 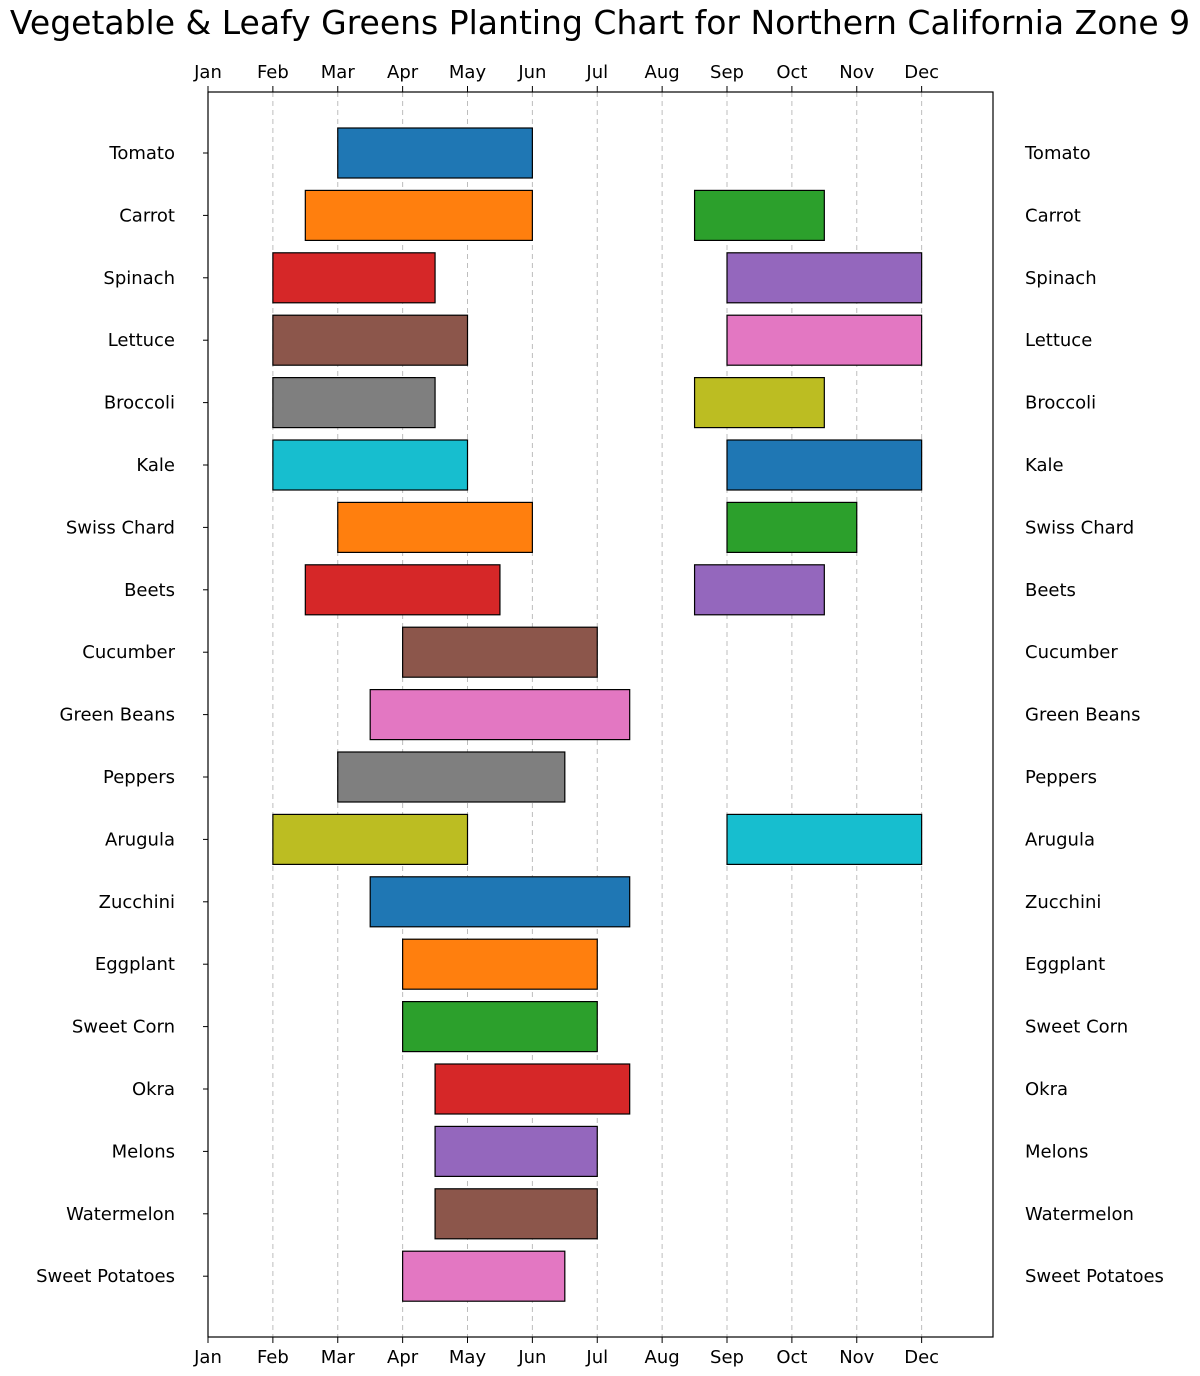 I want to click on row-label-right-eggplant: Eggplant, so click(x=1065, y=964).